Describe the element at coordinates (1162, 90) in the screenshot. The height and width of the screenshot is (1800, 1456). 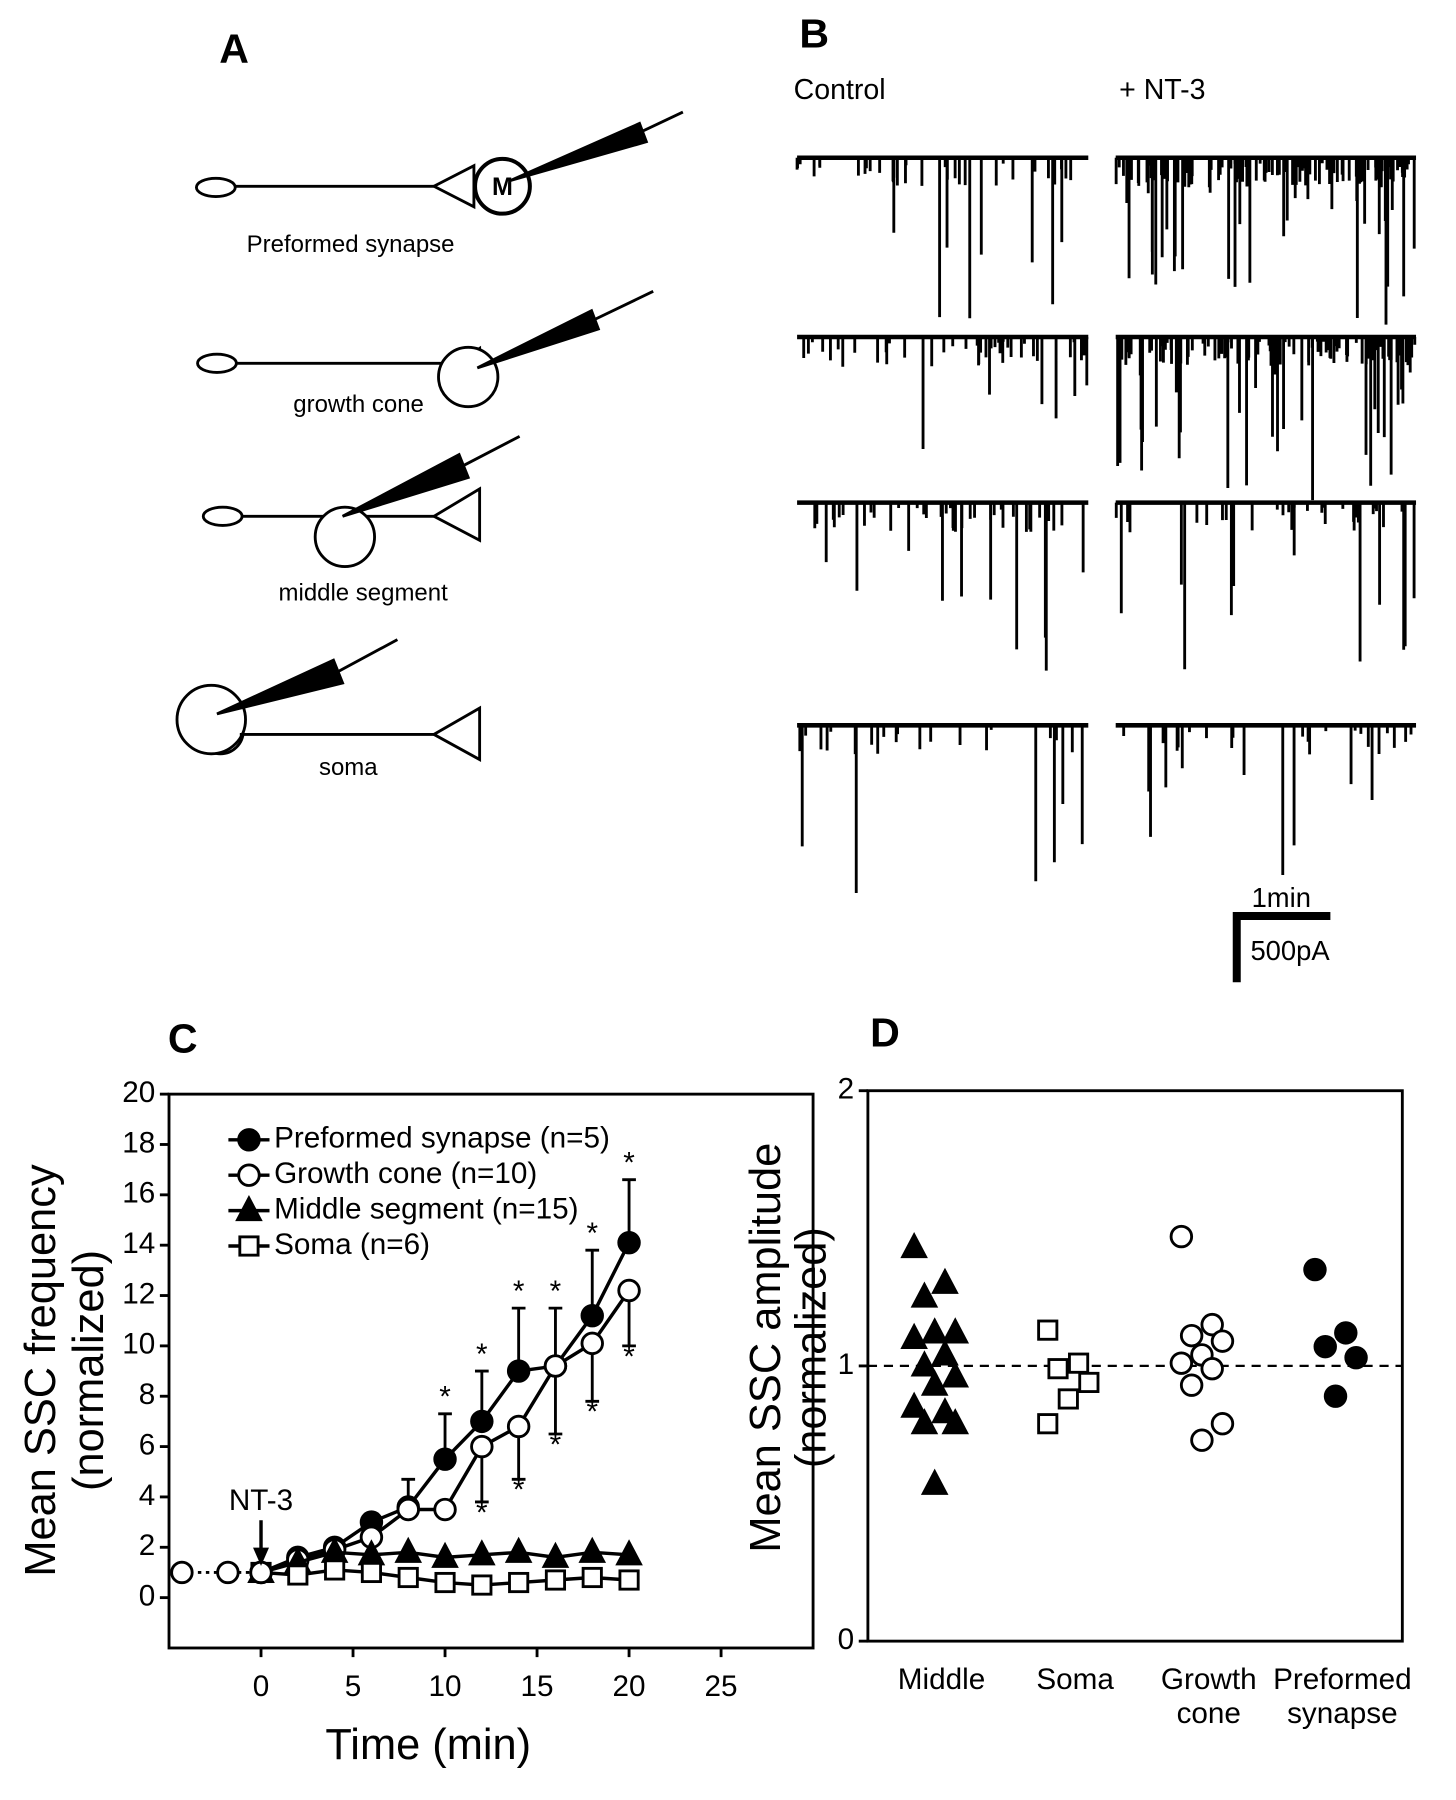
I see `column-label: + NT-3` at that location.